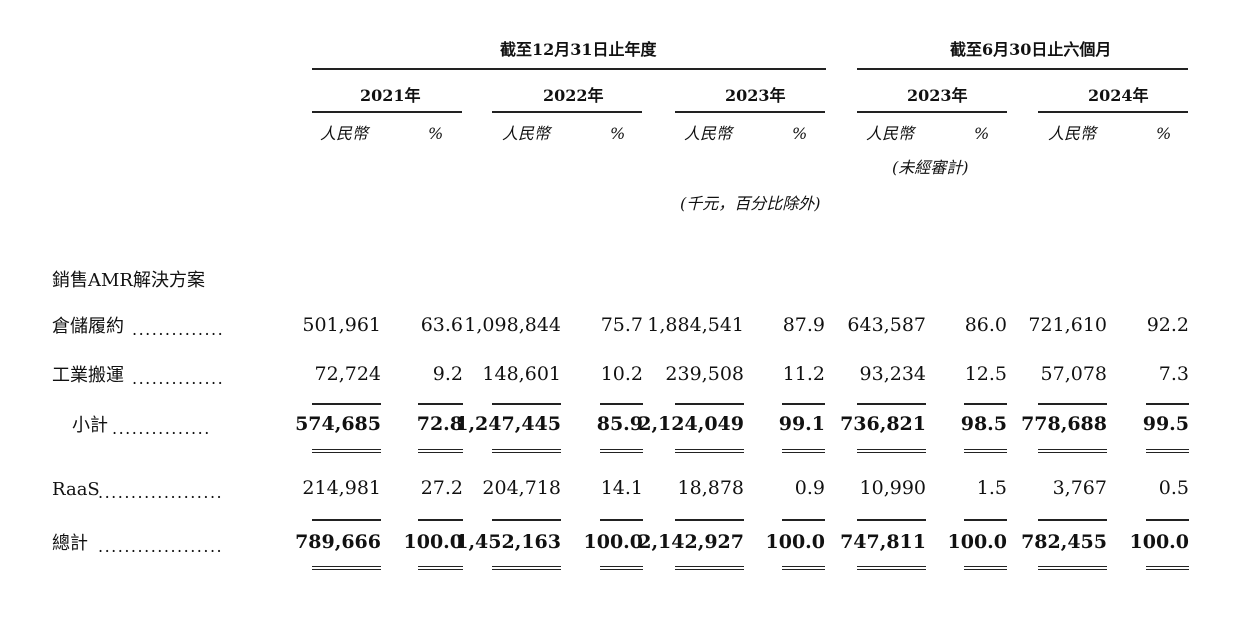 This screenshot has width=1252, height=626. I want to click on cell-amount: 204,718, so click(521, 488).